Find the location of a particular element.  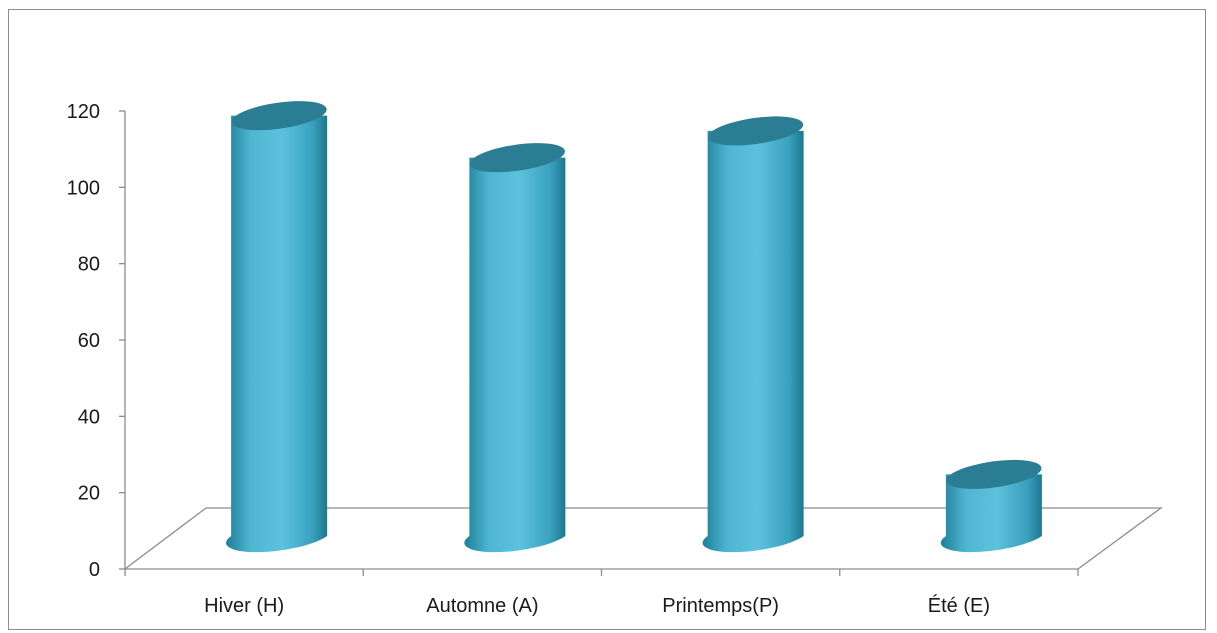

y-tick-label: 100 is located at coordinates (83, 188).